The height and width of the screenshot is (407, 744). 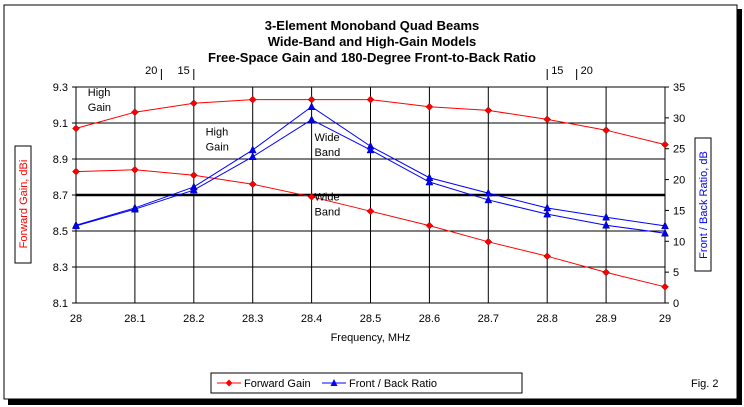 What do you see at coordinates (679, 119) in the screenshot?
I see `y-right-tick-label: 30` at bounding box center [679, 119].